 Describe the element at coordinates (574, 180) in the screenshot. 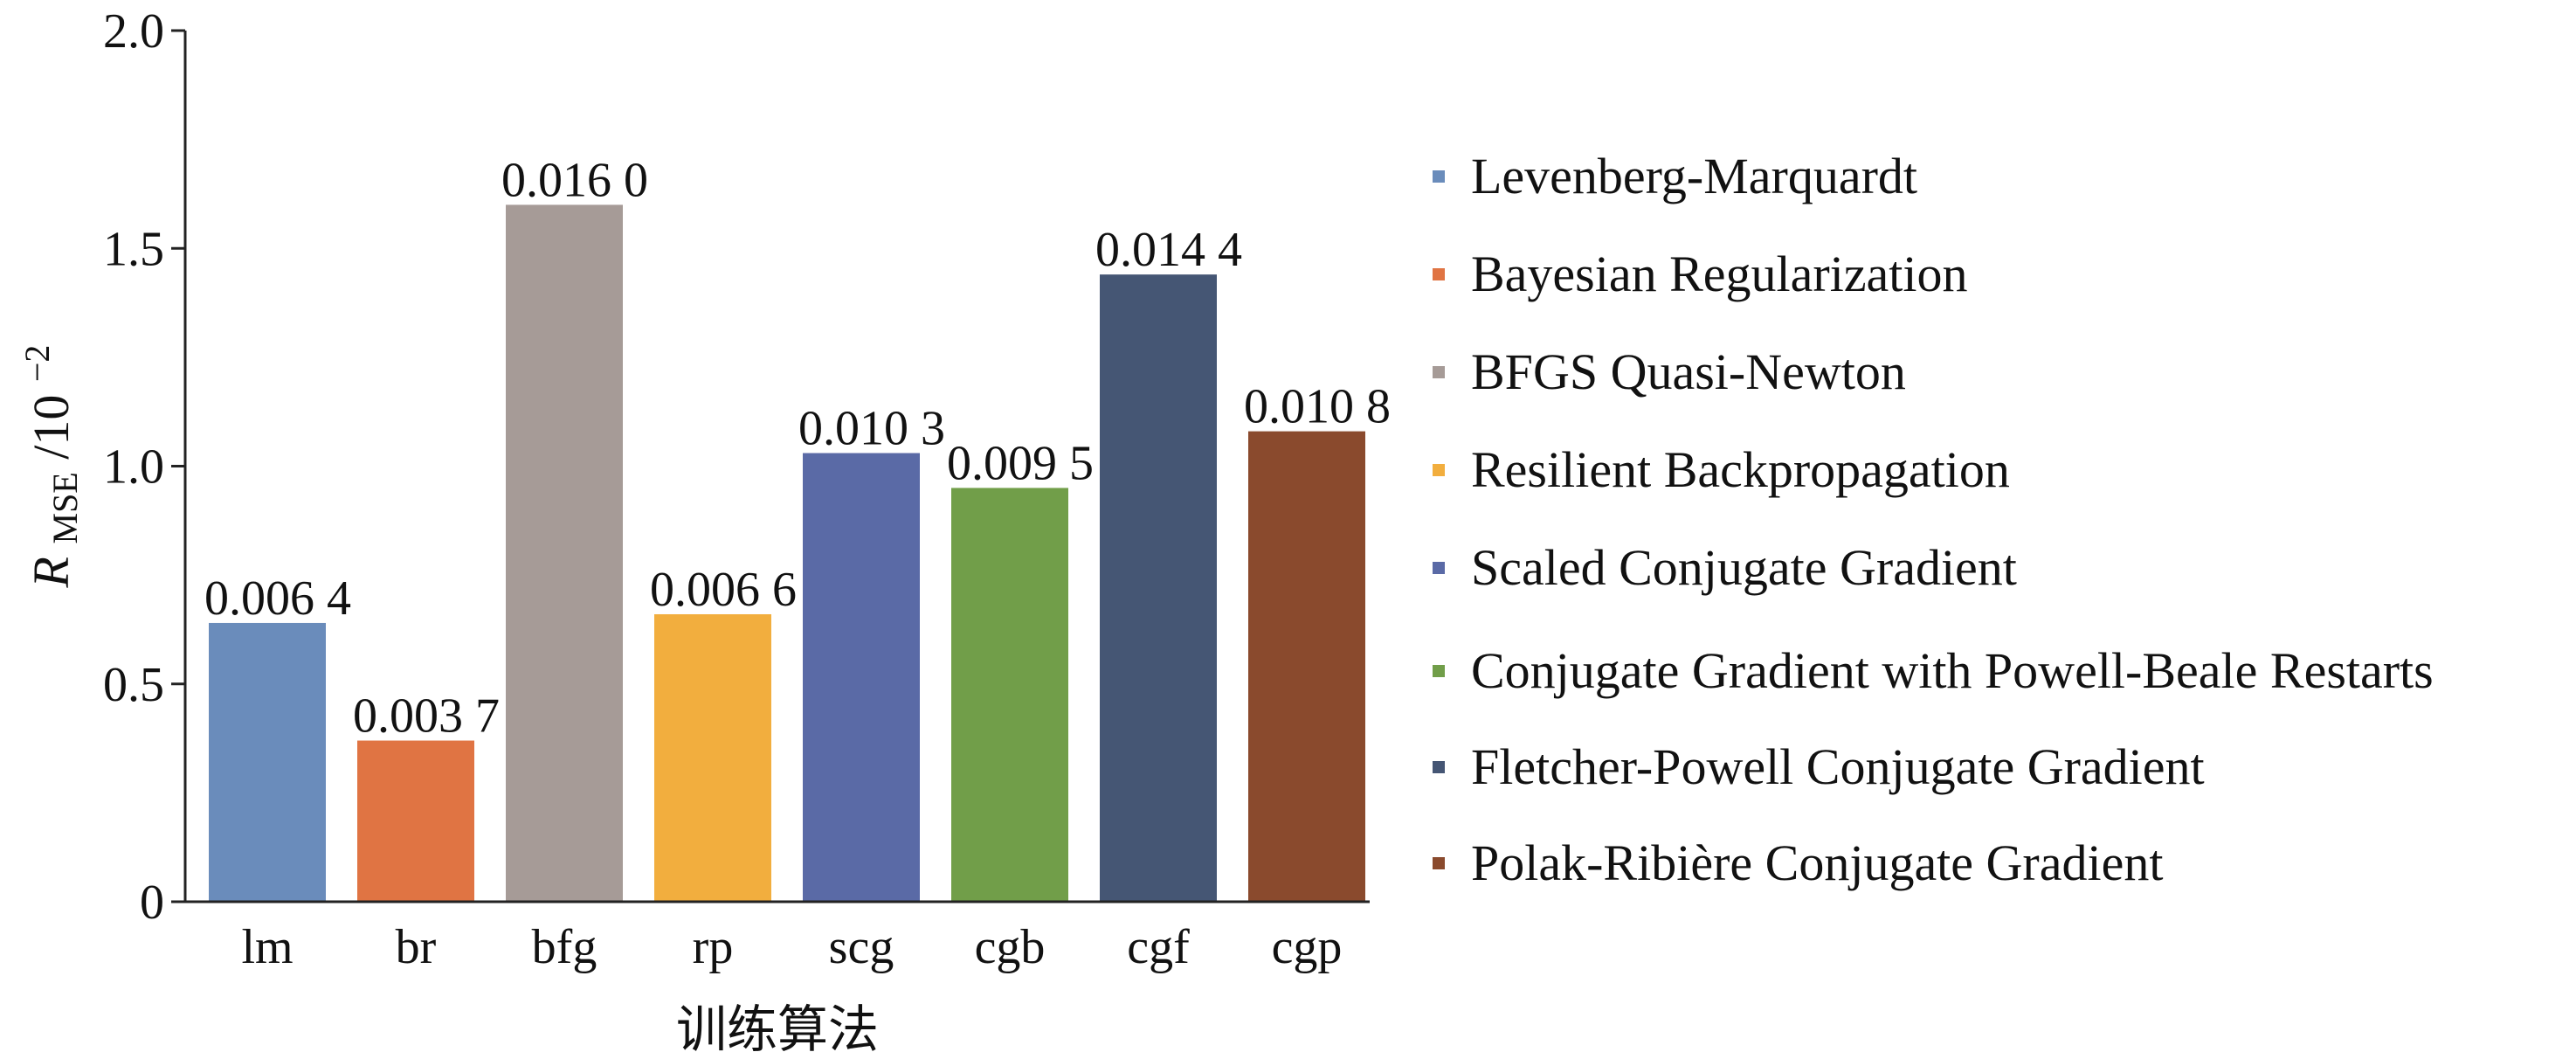

I see `data-label-bfg: 0.016 0` at that location.